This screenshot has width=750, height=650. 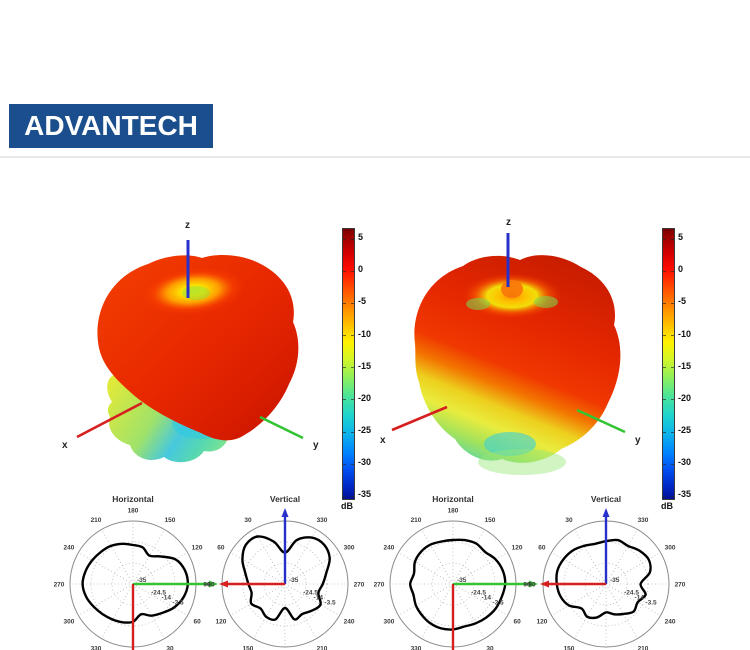 What do you see at coordinates (569, 647) in the screenshot?
I see `angle-tick-label: 150` at bounding box center [569, 647].